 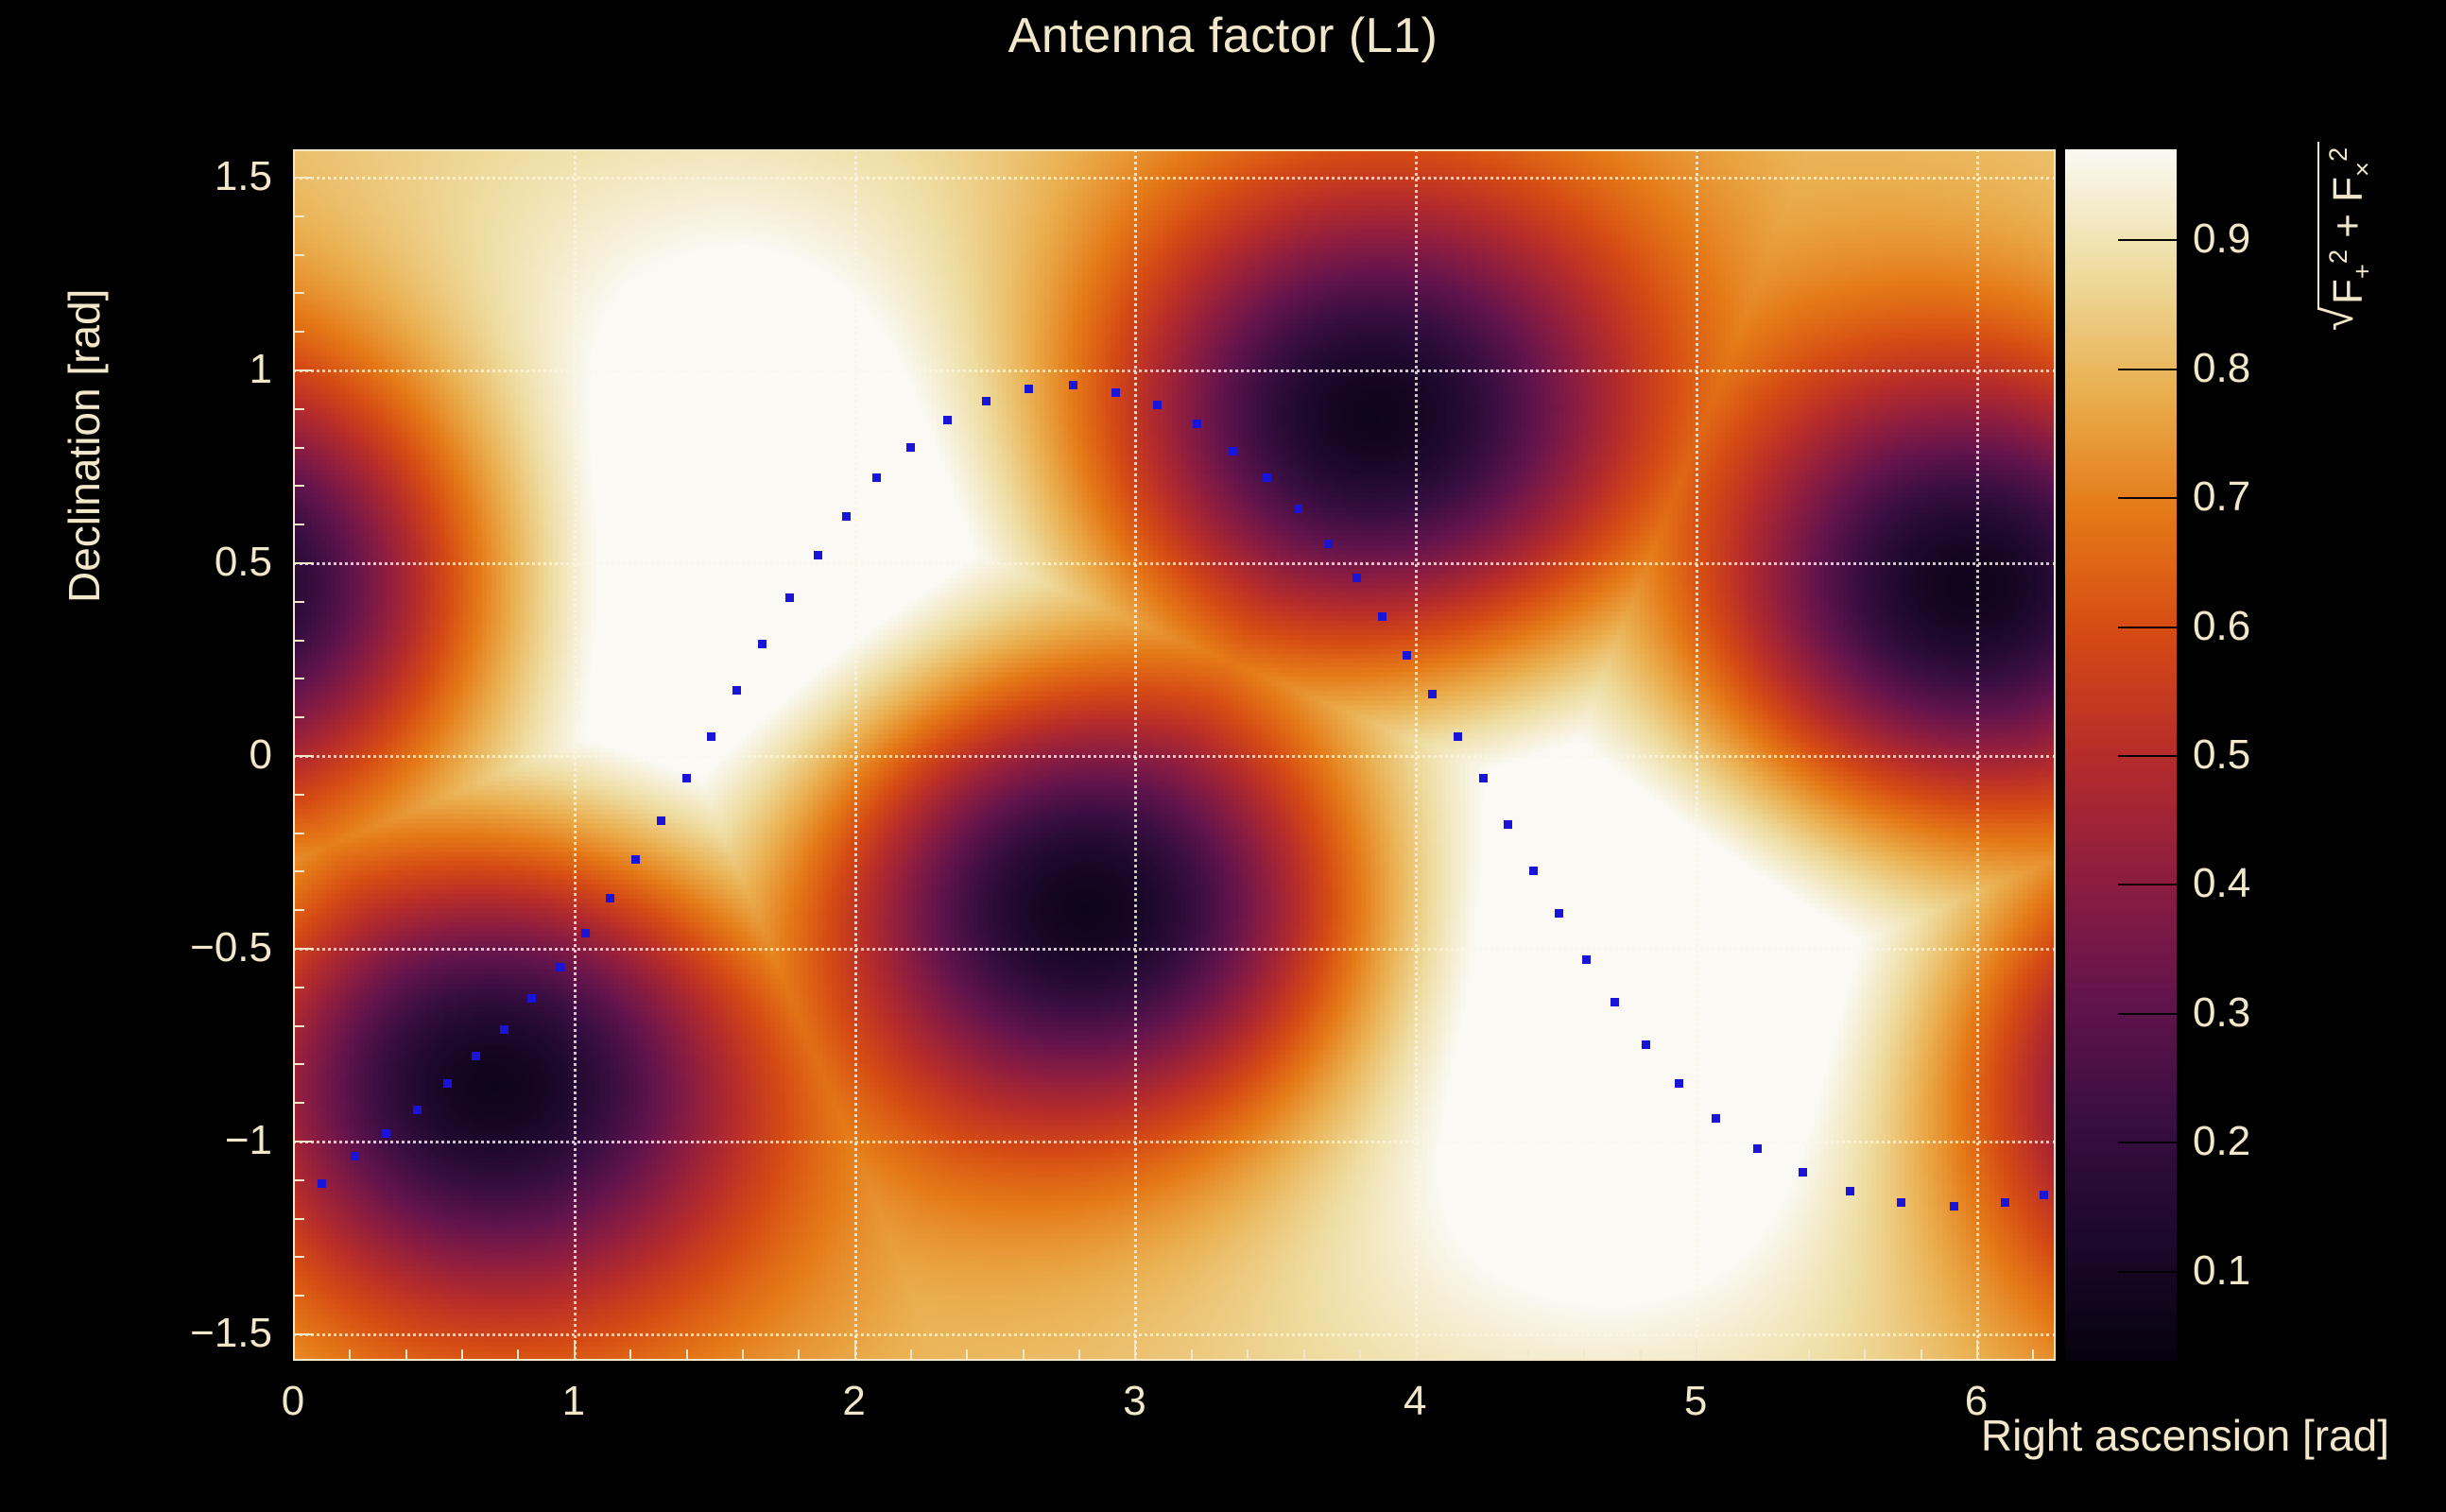 What do you see at coordinates (1976, 1401) in the screenshot?
I see `x-ticklabel: 6` at bounding box center [1976, 1401].